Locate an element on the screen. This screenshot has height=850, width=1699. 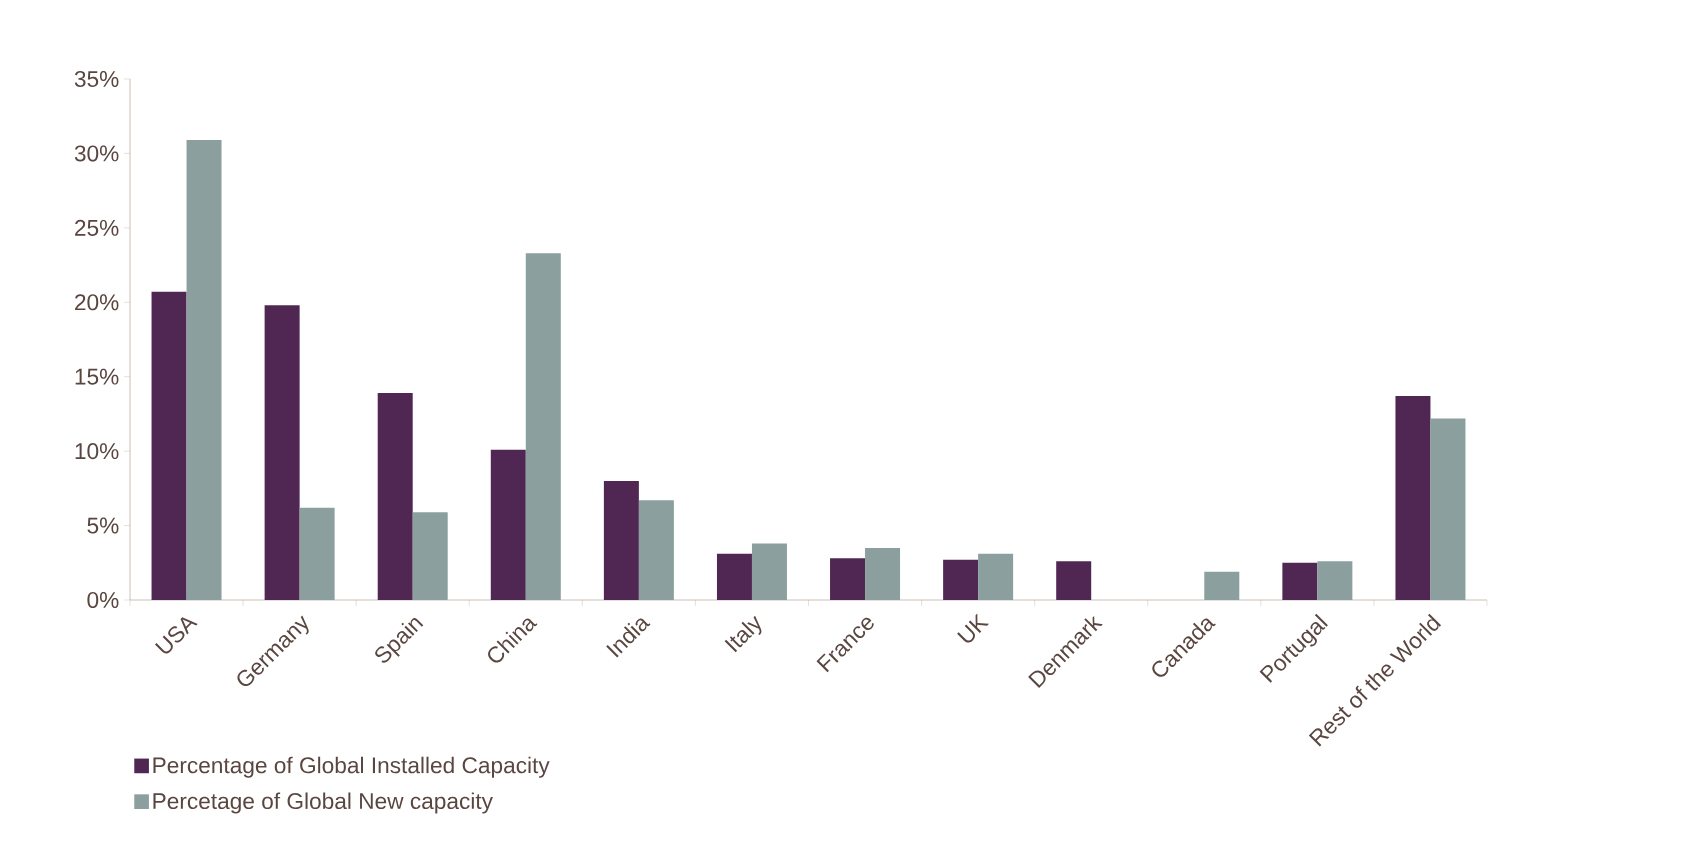
y-tick-label: 10% is located at coordinates (97, 451).